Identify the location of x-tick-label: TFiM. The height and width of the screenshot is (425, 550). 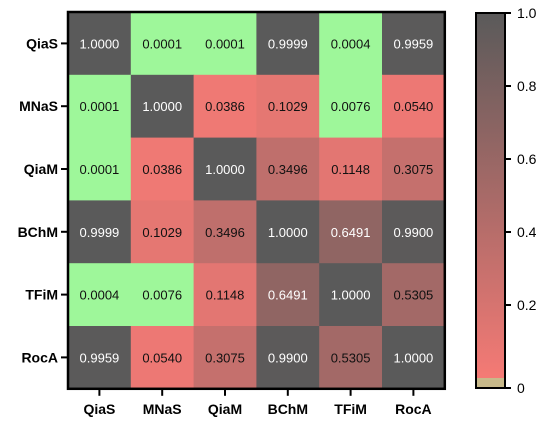
(350, 409).